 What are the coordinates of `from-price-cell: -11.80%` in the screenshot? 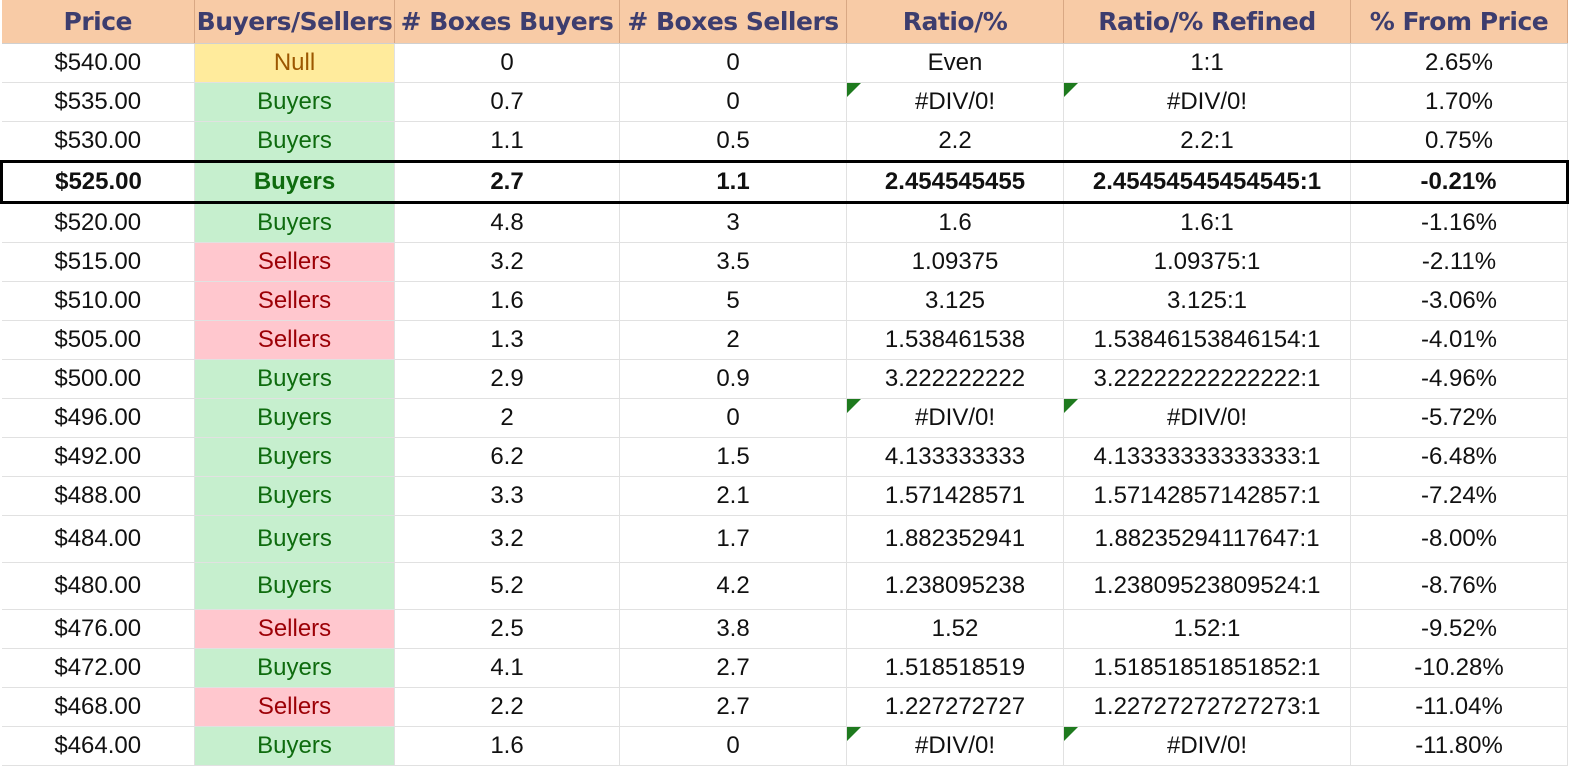 It's located at (1459, 746).